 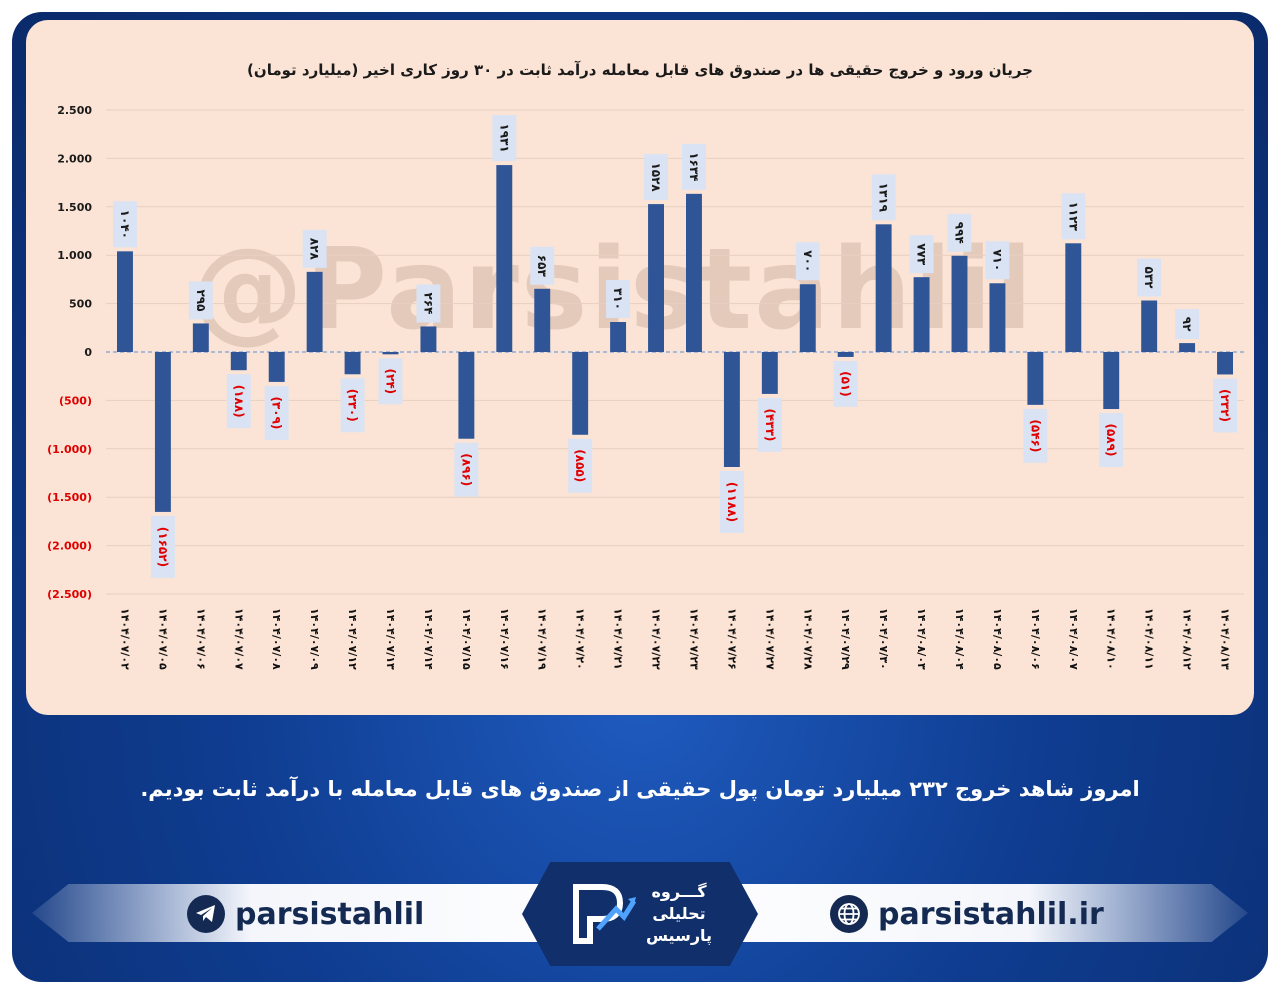 I want to click on svg-text: ۷۷۳, so click(x=922, y=254).